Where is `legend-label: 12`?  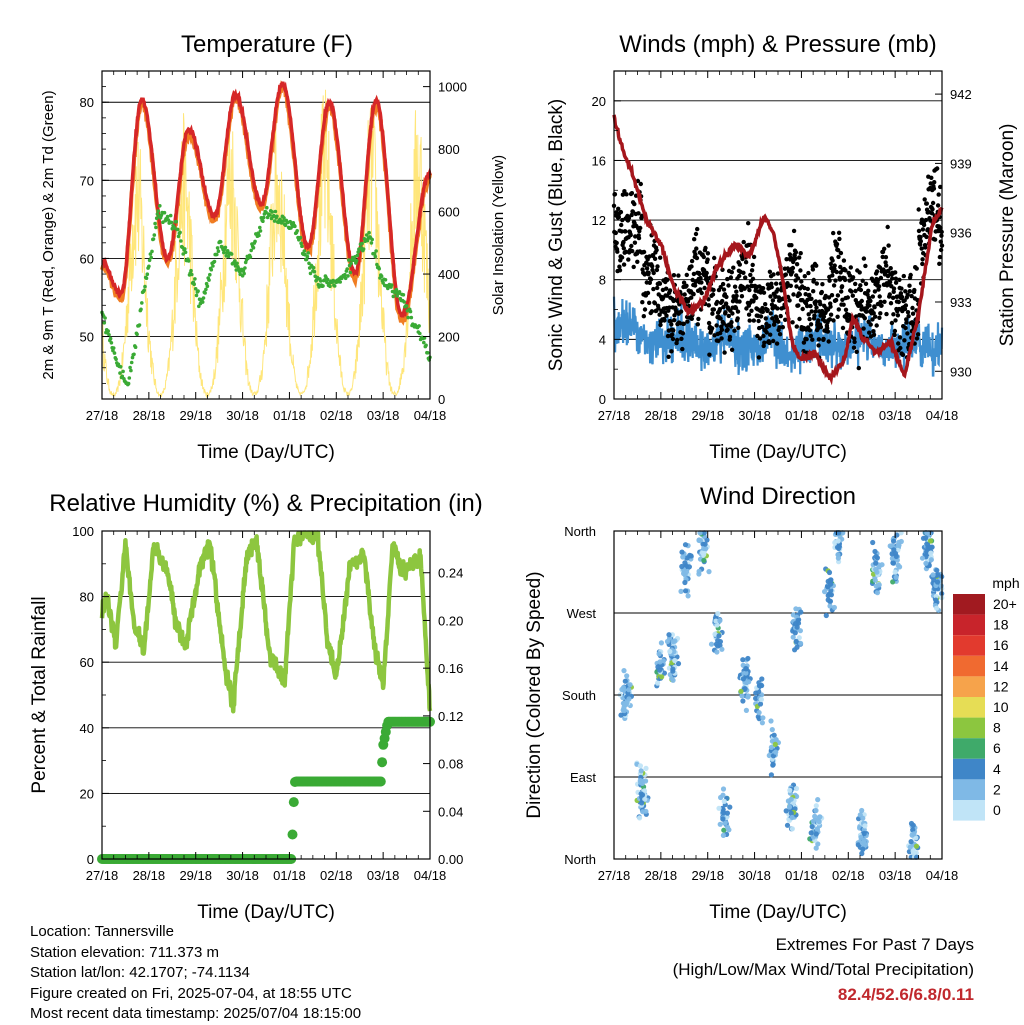 legend-label: 12 is located at coordinates (1001, 686).